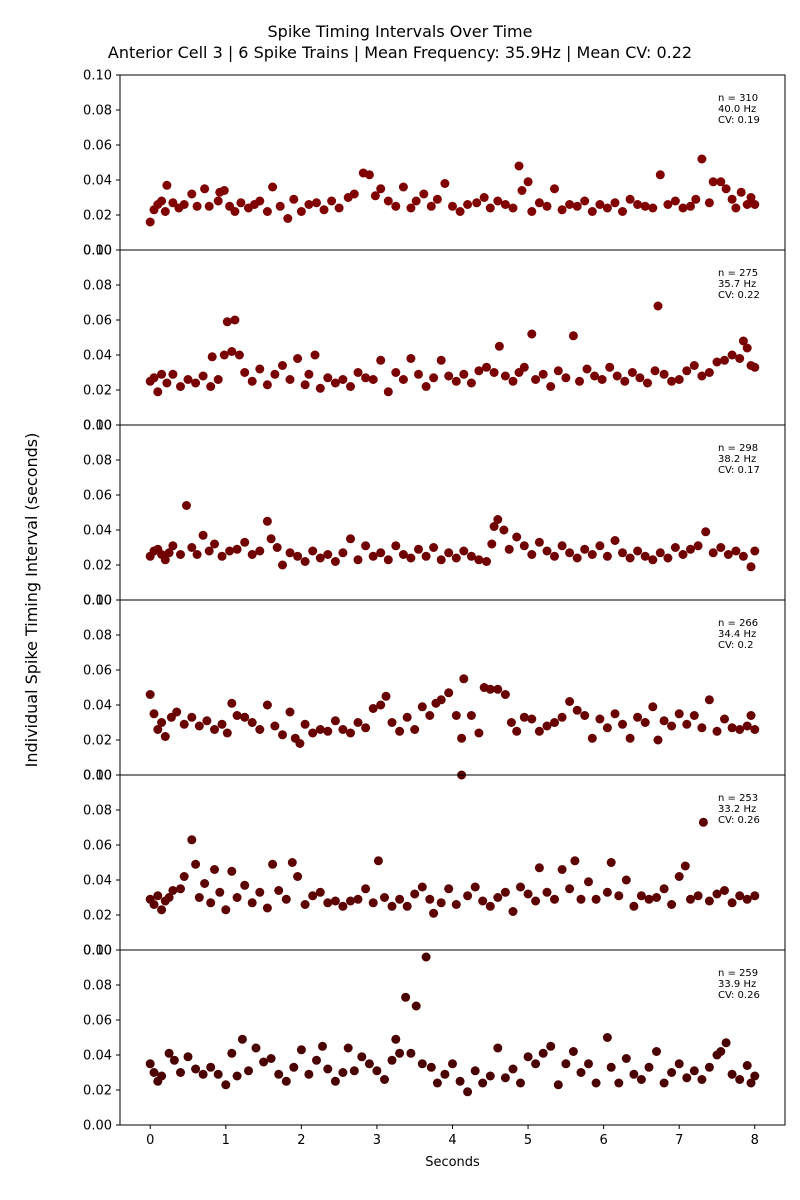 This screenshot has height=1200, width=800. What do you see at coordinates (97, 1091) in the screenshot?
I see `y-tick-label: 0.02` at bounding box center [97, 1091].